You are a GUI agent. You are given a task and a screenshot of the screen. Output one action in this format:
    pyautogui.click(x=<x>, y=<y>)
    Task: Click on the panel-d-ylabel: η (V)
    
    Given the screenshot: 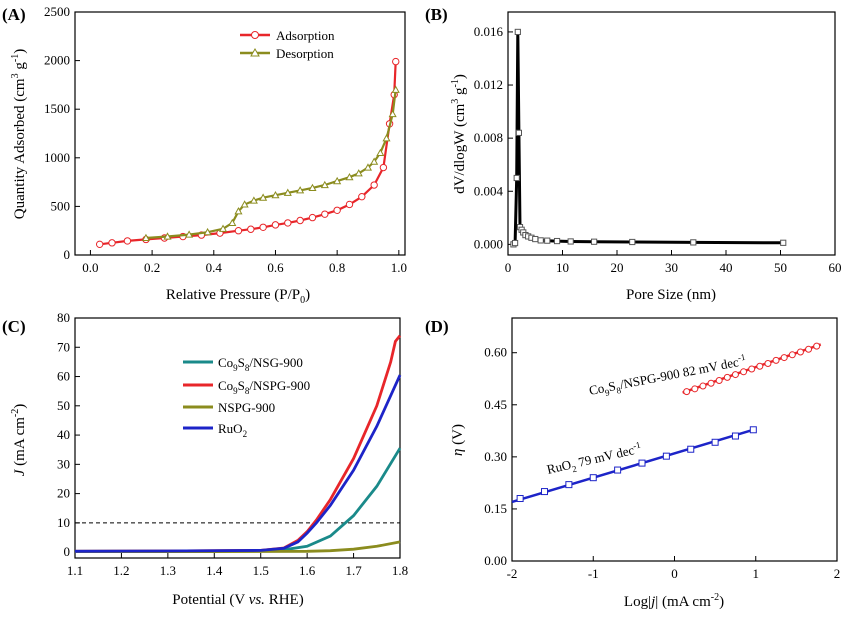 What is the action you would take?
    pyautogui.click(x=458, y=440)
    